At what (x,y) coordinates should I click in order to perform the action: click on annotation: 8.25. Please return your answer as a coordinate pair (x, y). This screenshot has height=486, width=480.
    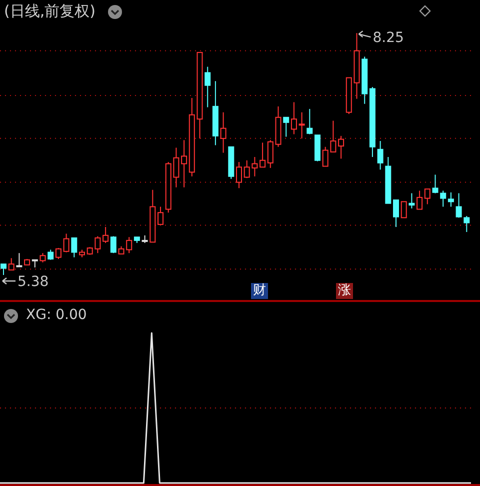
    Looking at the image, I should click on (388, 38).